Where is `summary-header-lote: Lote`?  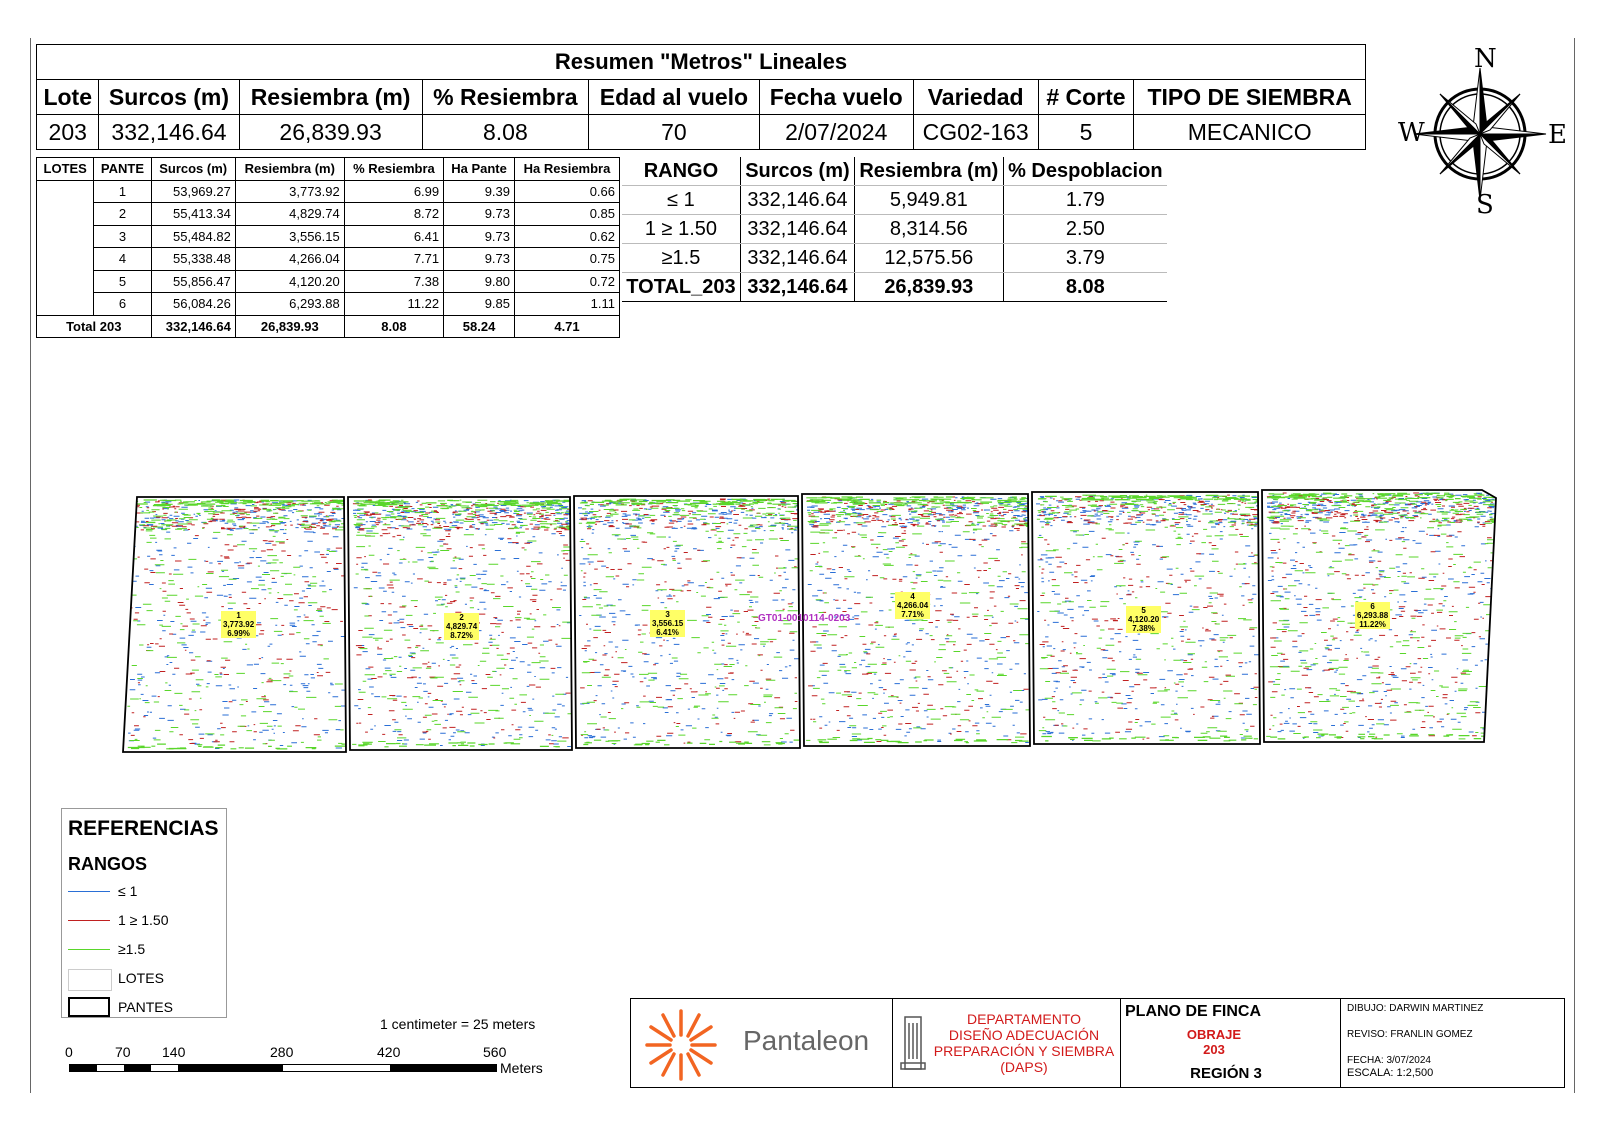
summary-header-lote: Lote is located at coordinates (67, 97).